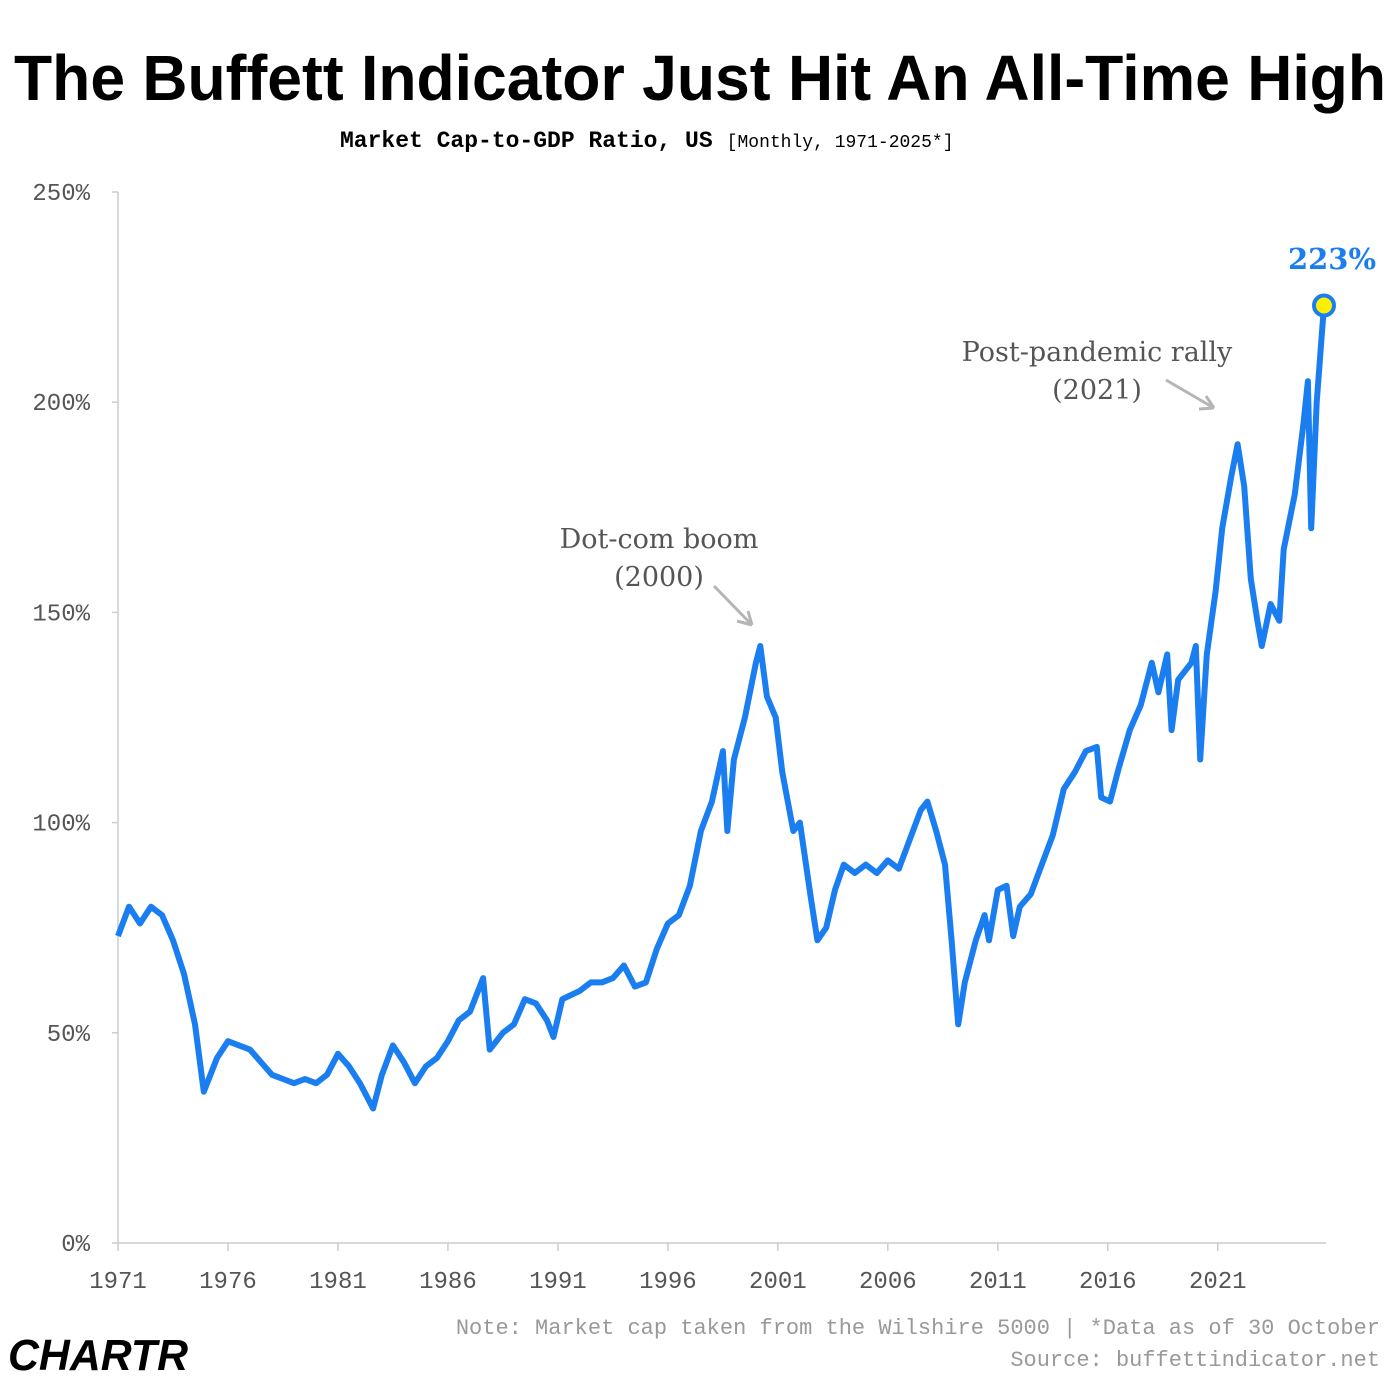 Image resolution: width=1400 pixels, height=1400 pixels. I want to click on x-tick-label: 1976, so click(228, 1282).